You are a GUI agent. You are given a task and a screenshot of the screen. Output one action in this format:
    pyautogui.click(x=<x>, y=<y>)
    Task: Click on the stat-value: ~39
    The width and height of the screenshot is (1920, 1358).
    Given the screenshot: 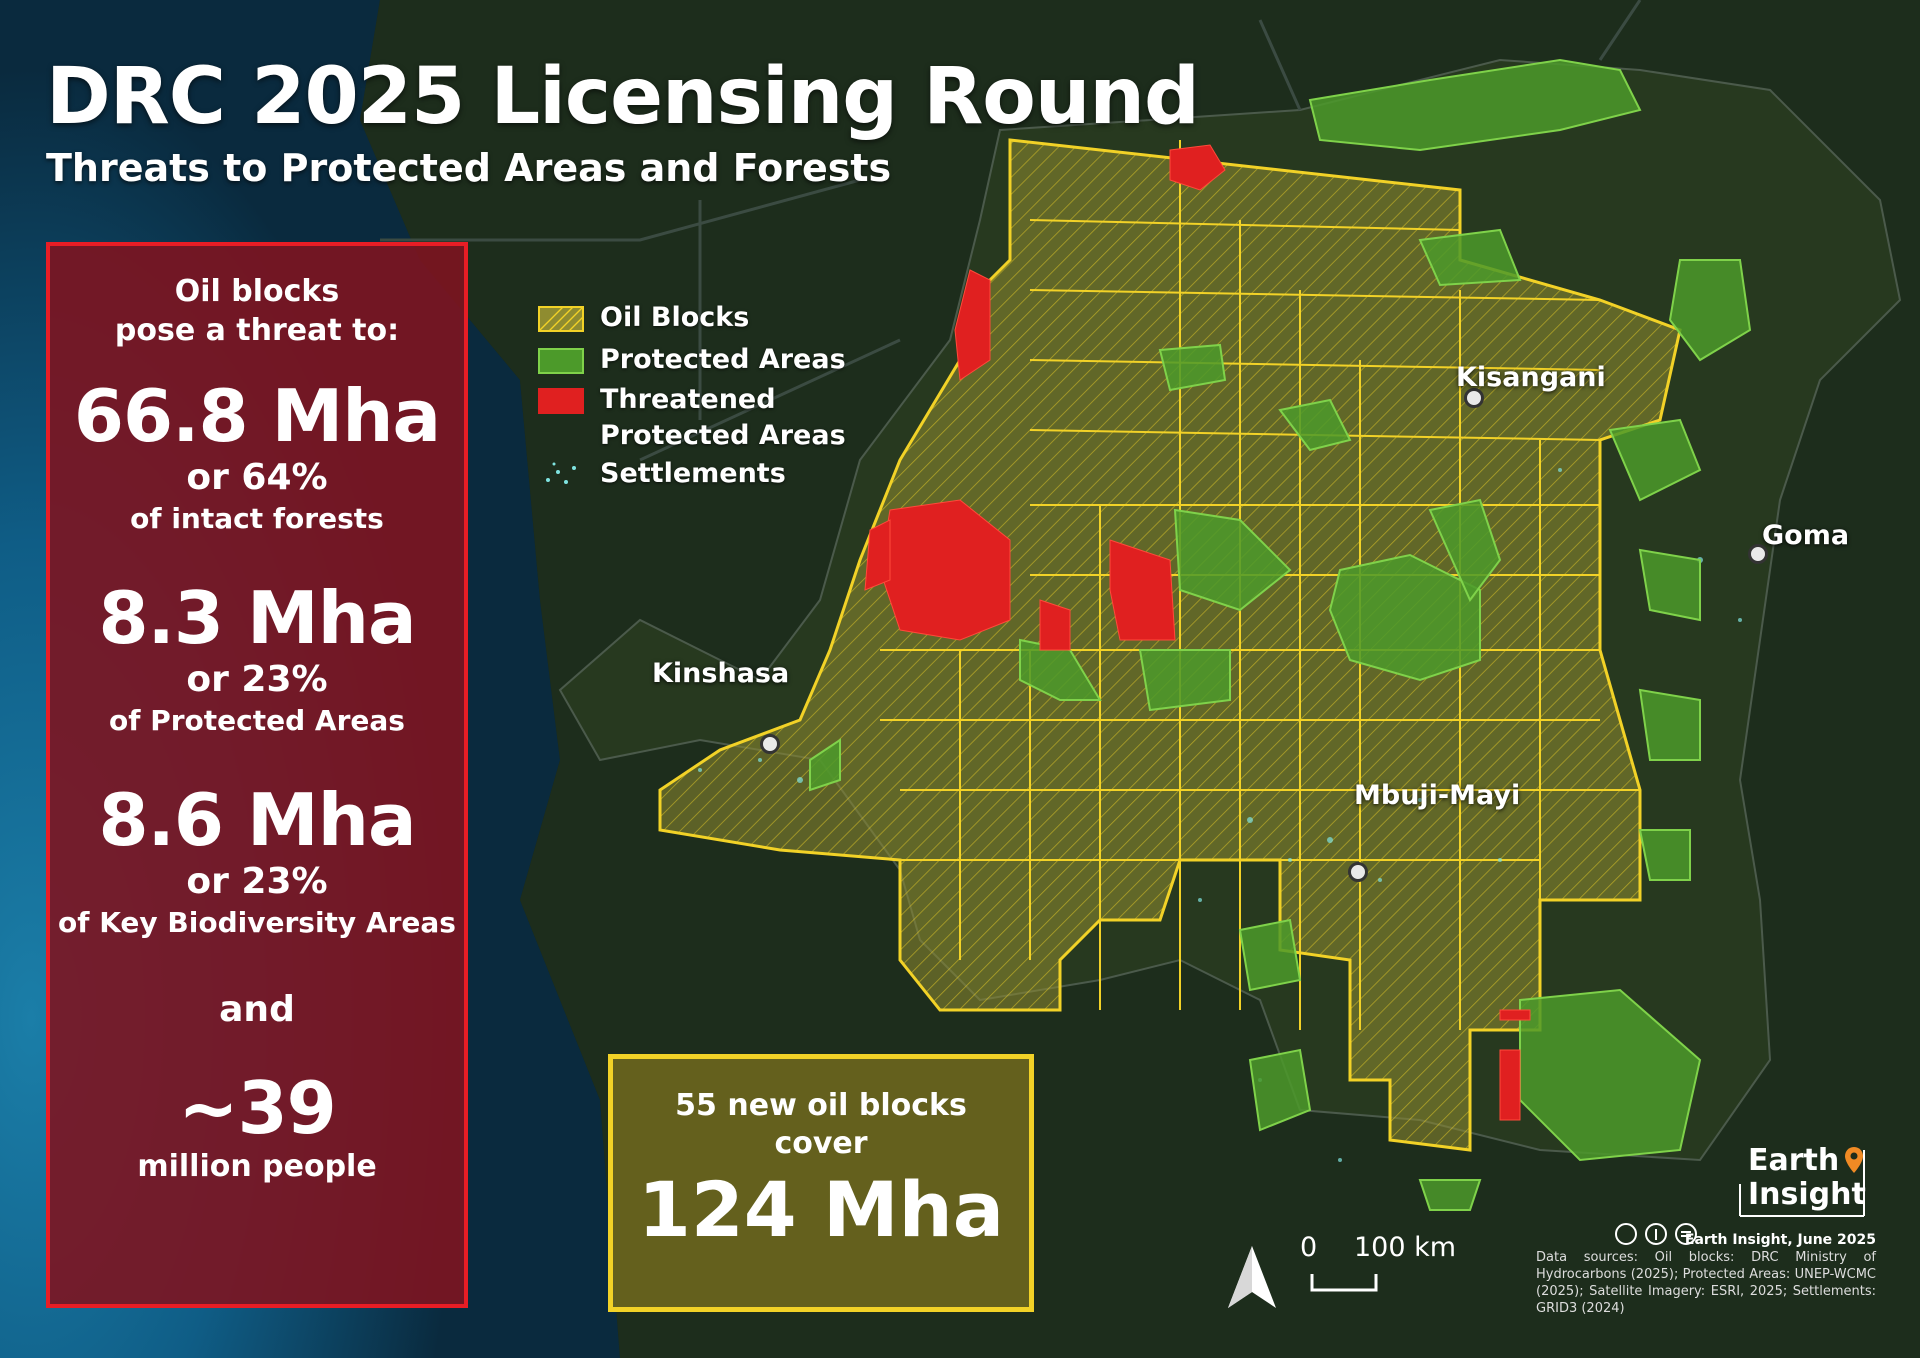 What is the action you would take?
    pyautogui.click(x=257, y=1108)
    